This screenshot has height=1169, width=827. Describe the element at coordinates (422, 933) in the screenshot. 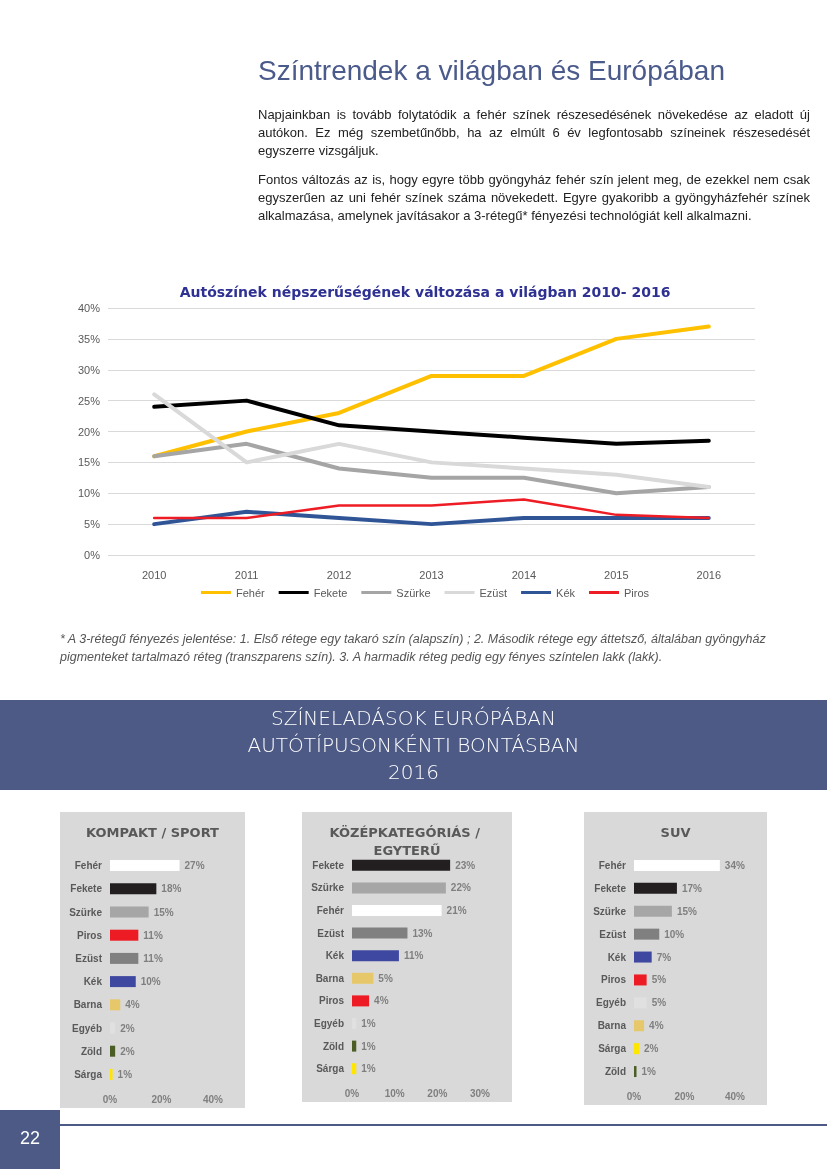

I see `data-label: 13%` at that location.